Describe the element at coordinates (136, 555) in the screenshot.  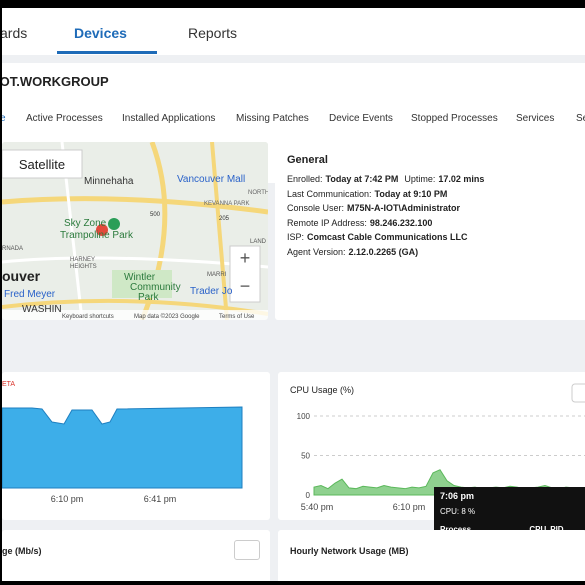
I see `bottom-left-panel: ge (Mb/s)` at that location.